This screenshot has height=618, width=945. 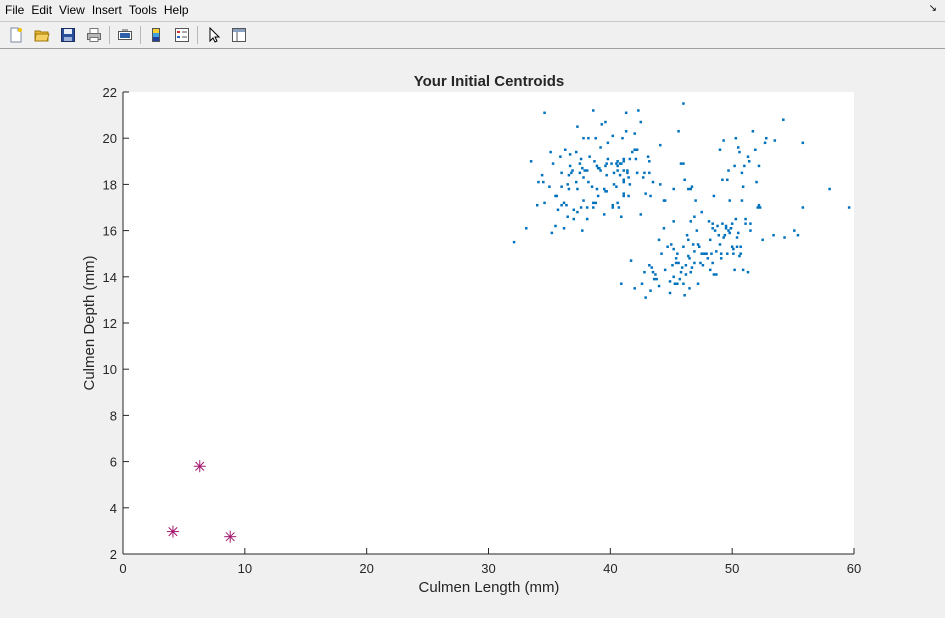 I want to click on print-figure-button, so click(x=94, y=35).